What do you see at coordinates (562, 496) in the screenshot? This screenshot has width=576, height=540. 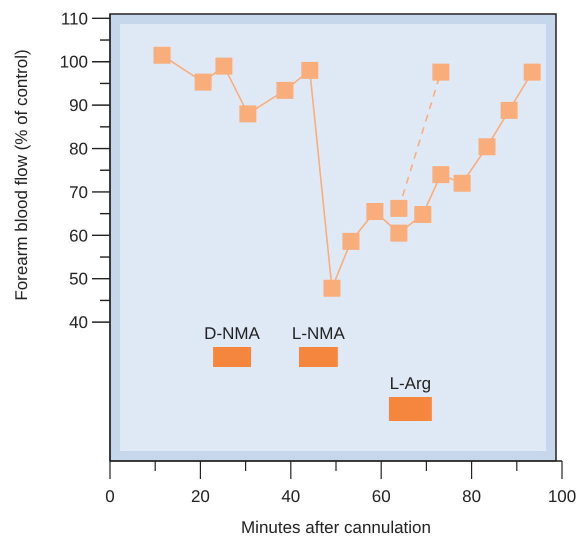 I see `x-tick-label: 100` at bounding box center [562, 496].